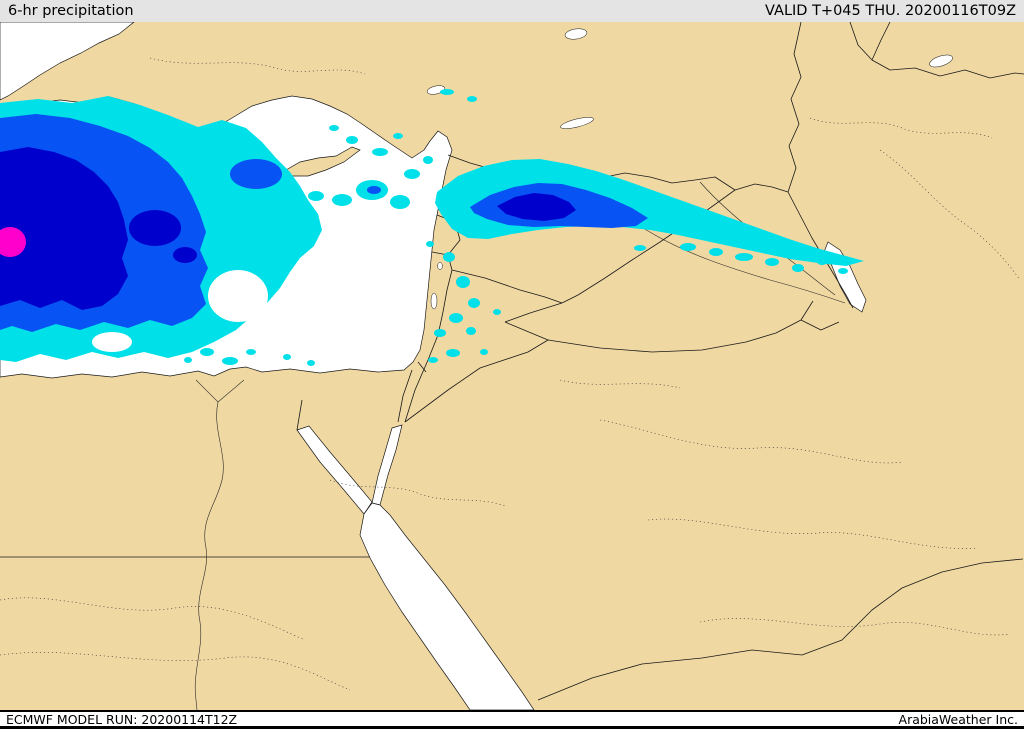 The width and height of the screenshot is (1024, 729). Describe the element at coordinates (405, 396) in the screenshot. I see `israel-egypt-border` at that location.